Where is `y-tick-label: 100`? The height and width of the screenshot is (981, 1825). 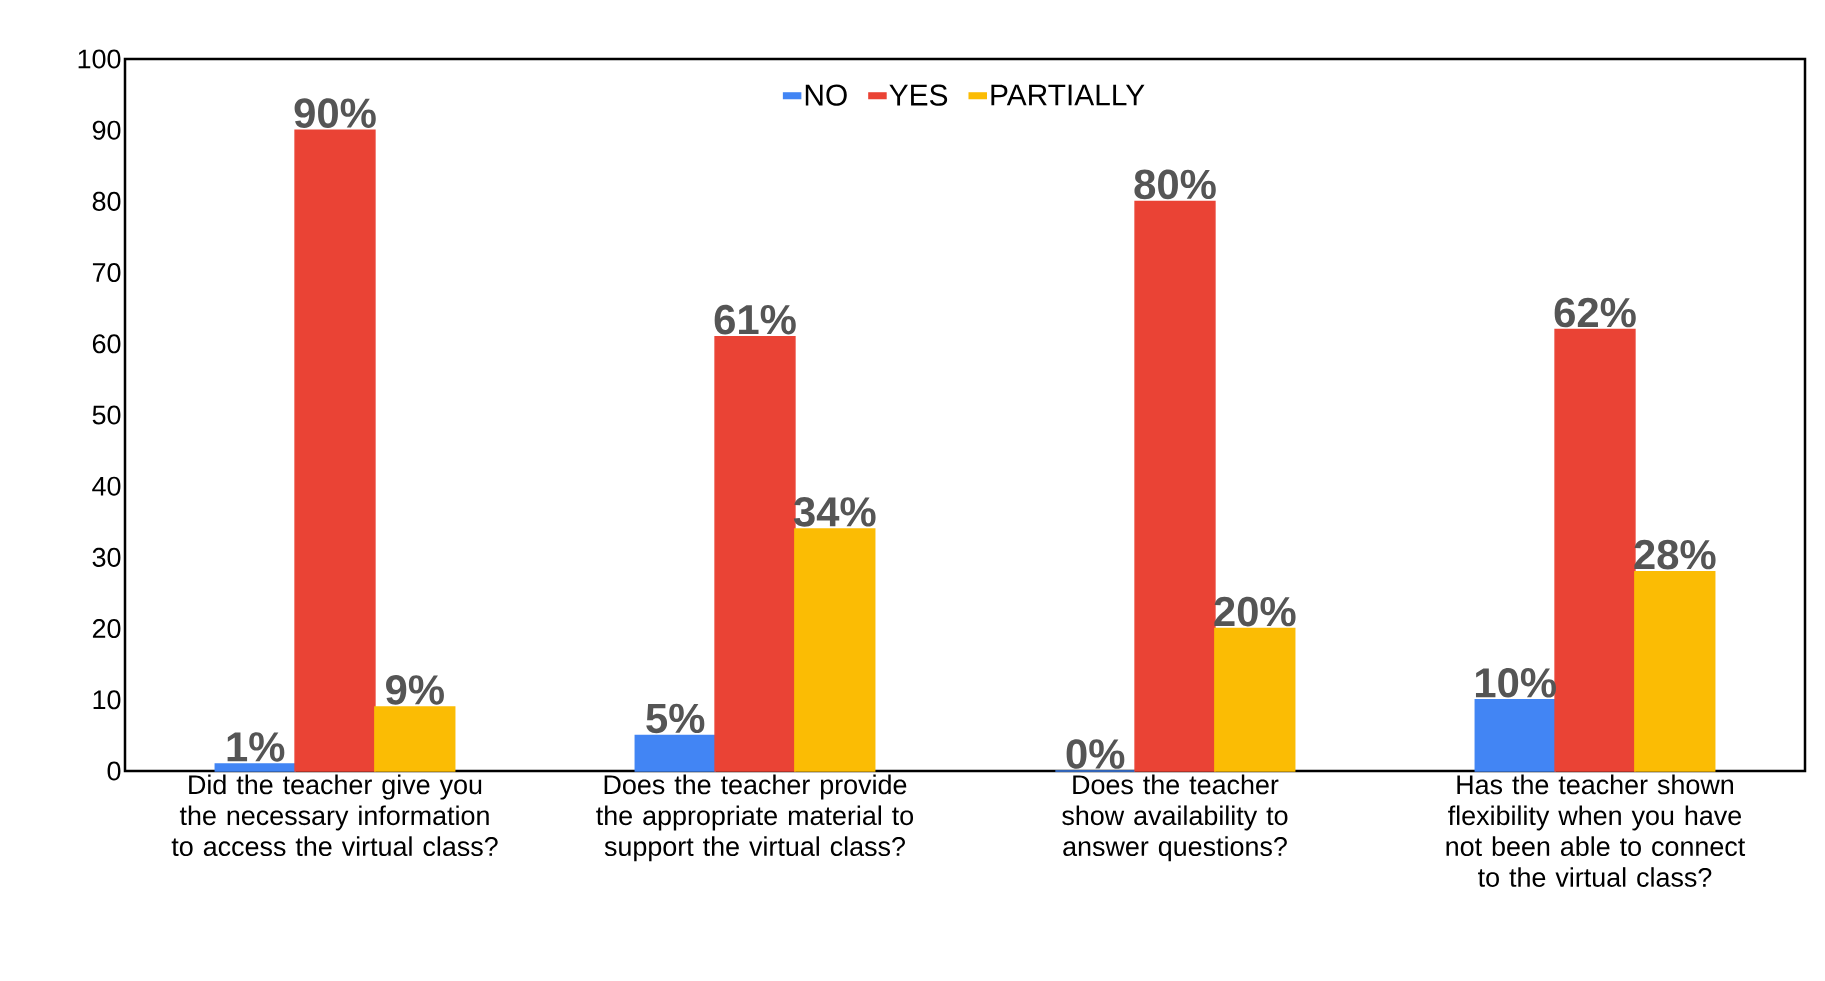 y-tick-label: 100 is located at coordinates (99, 59).